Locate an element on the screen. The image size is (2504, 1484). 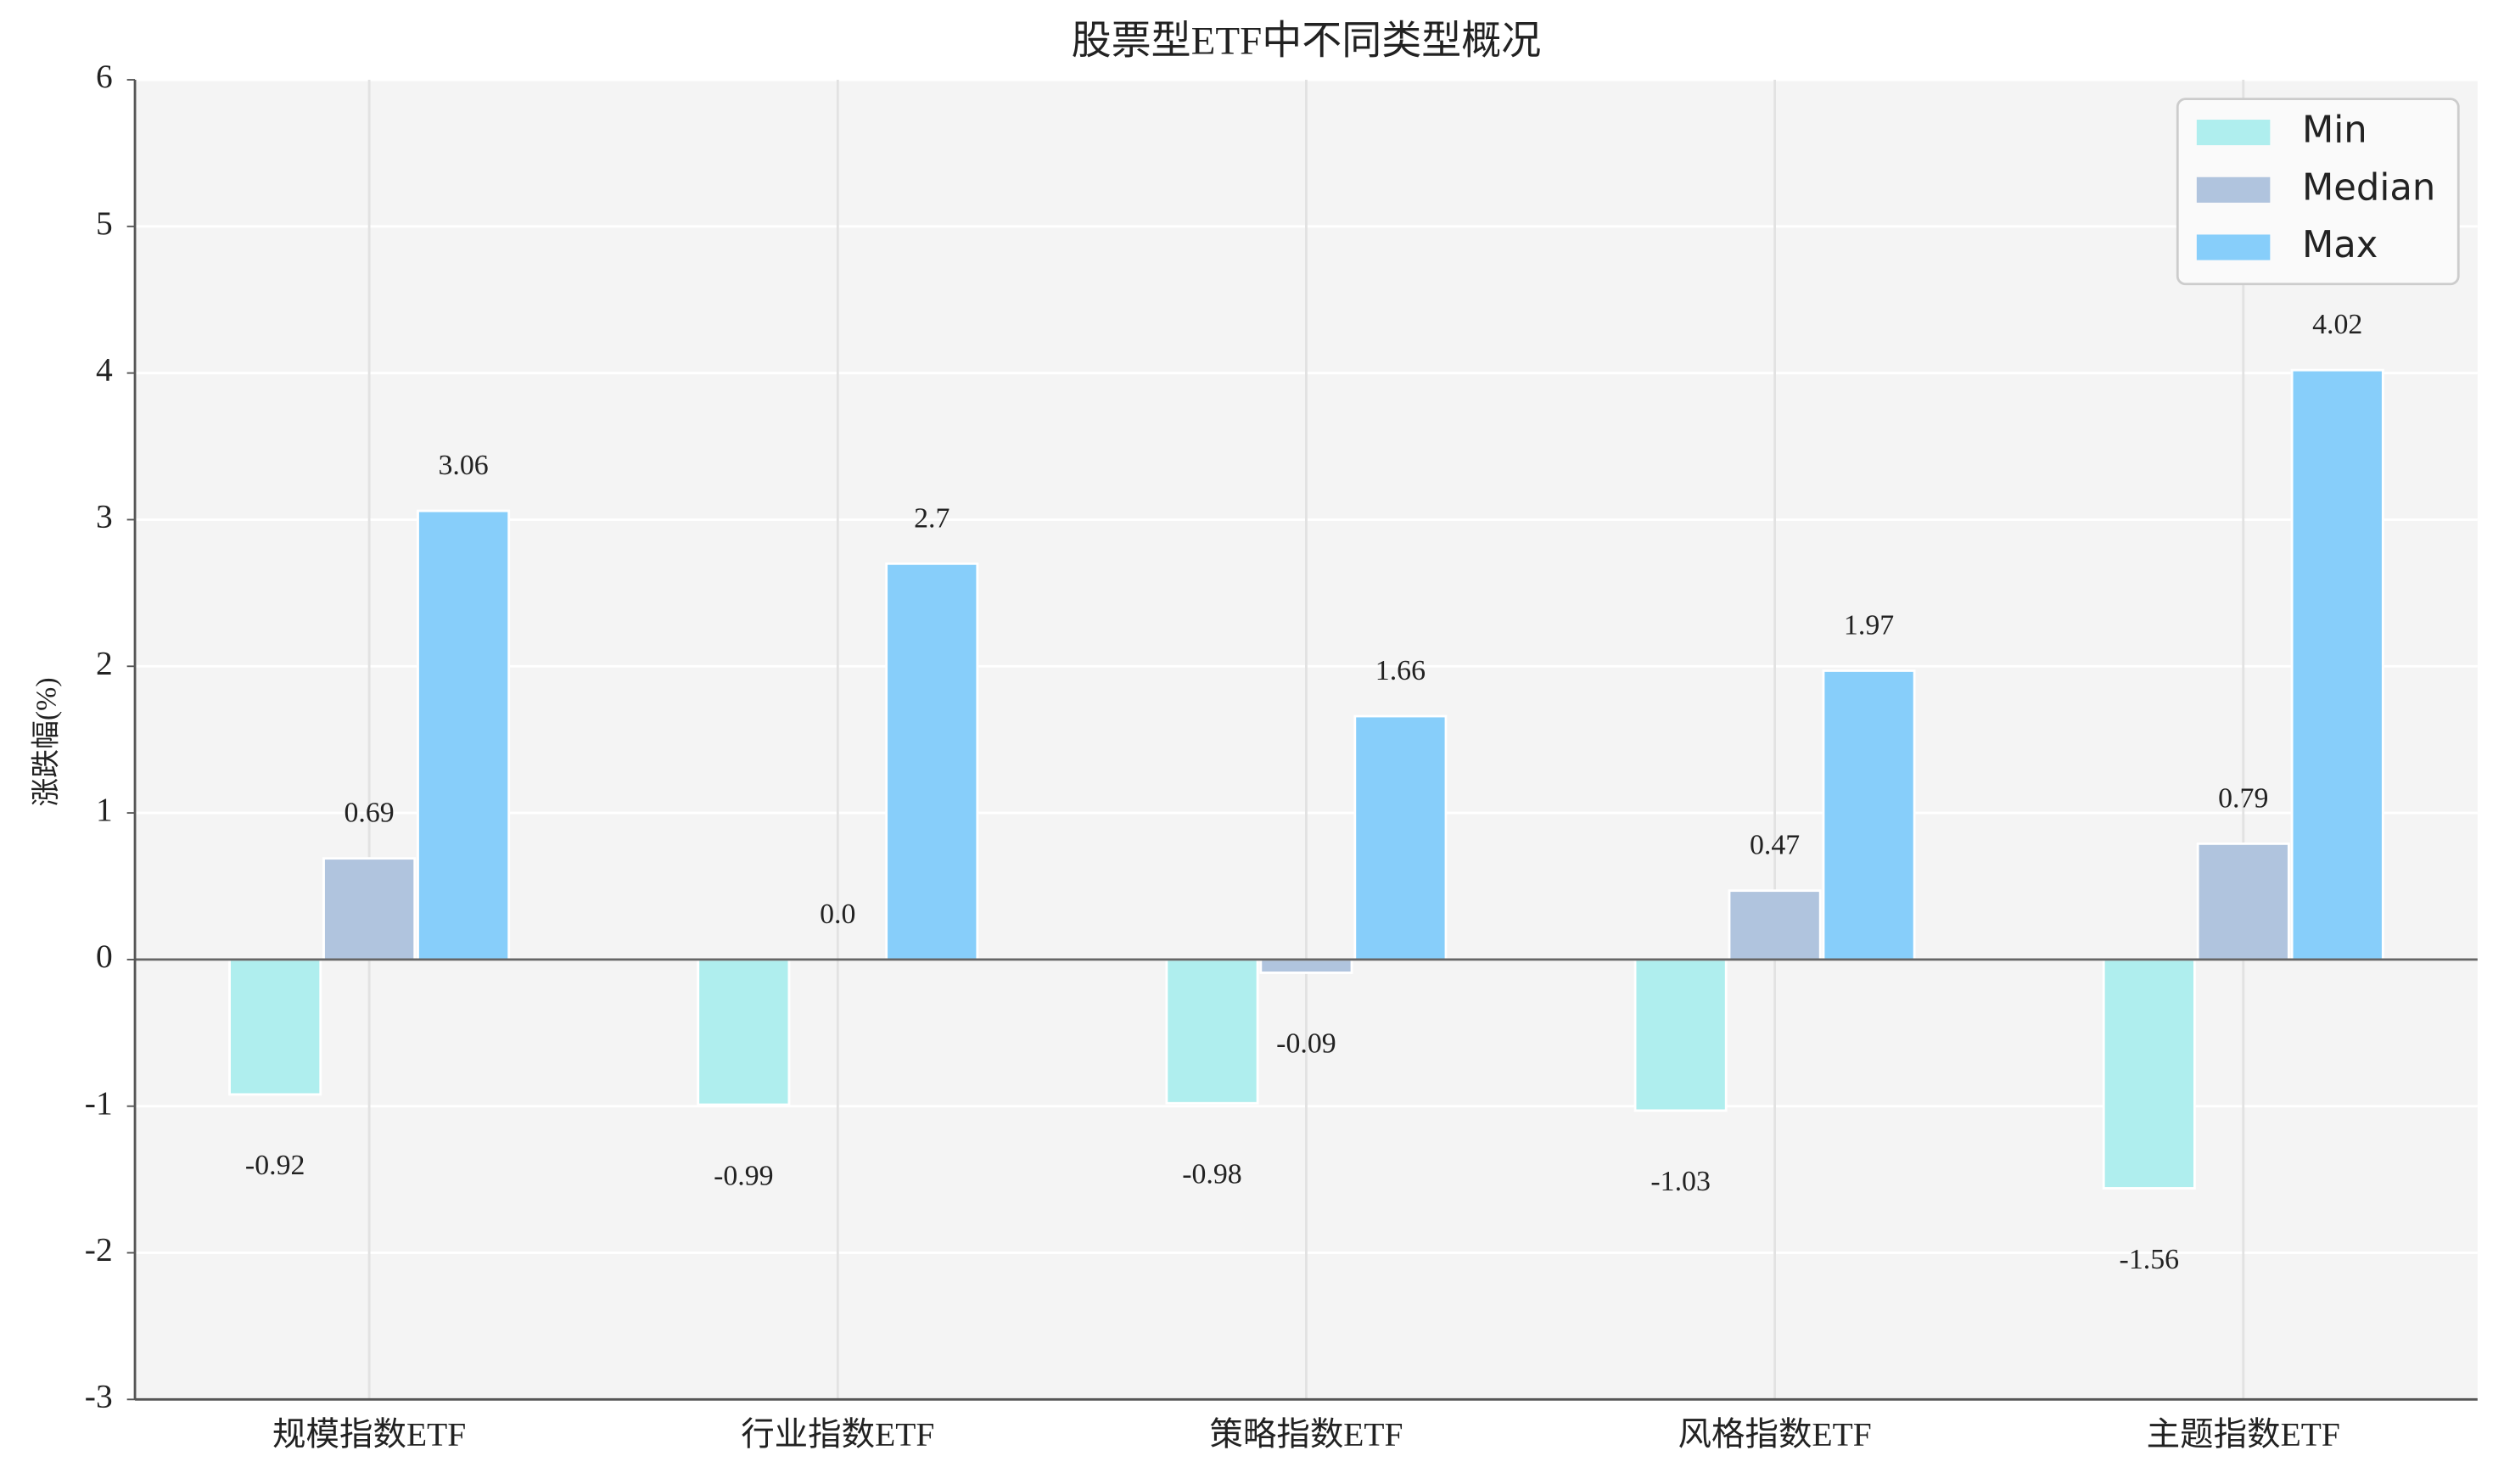
value-label: -0.99 is located at coordinates (744, 1175).